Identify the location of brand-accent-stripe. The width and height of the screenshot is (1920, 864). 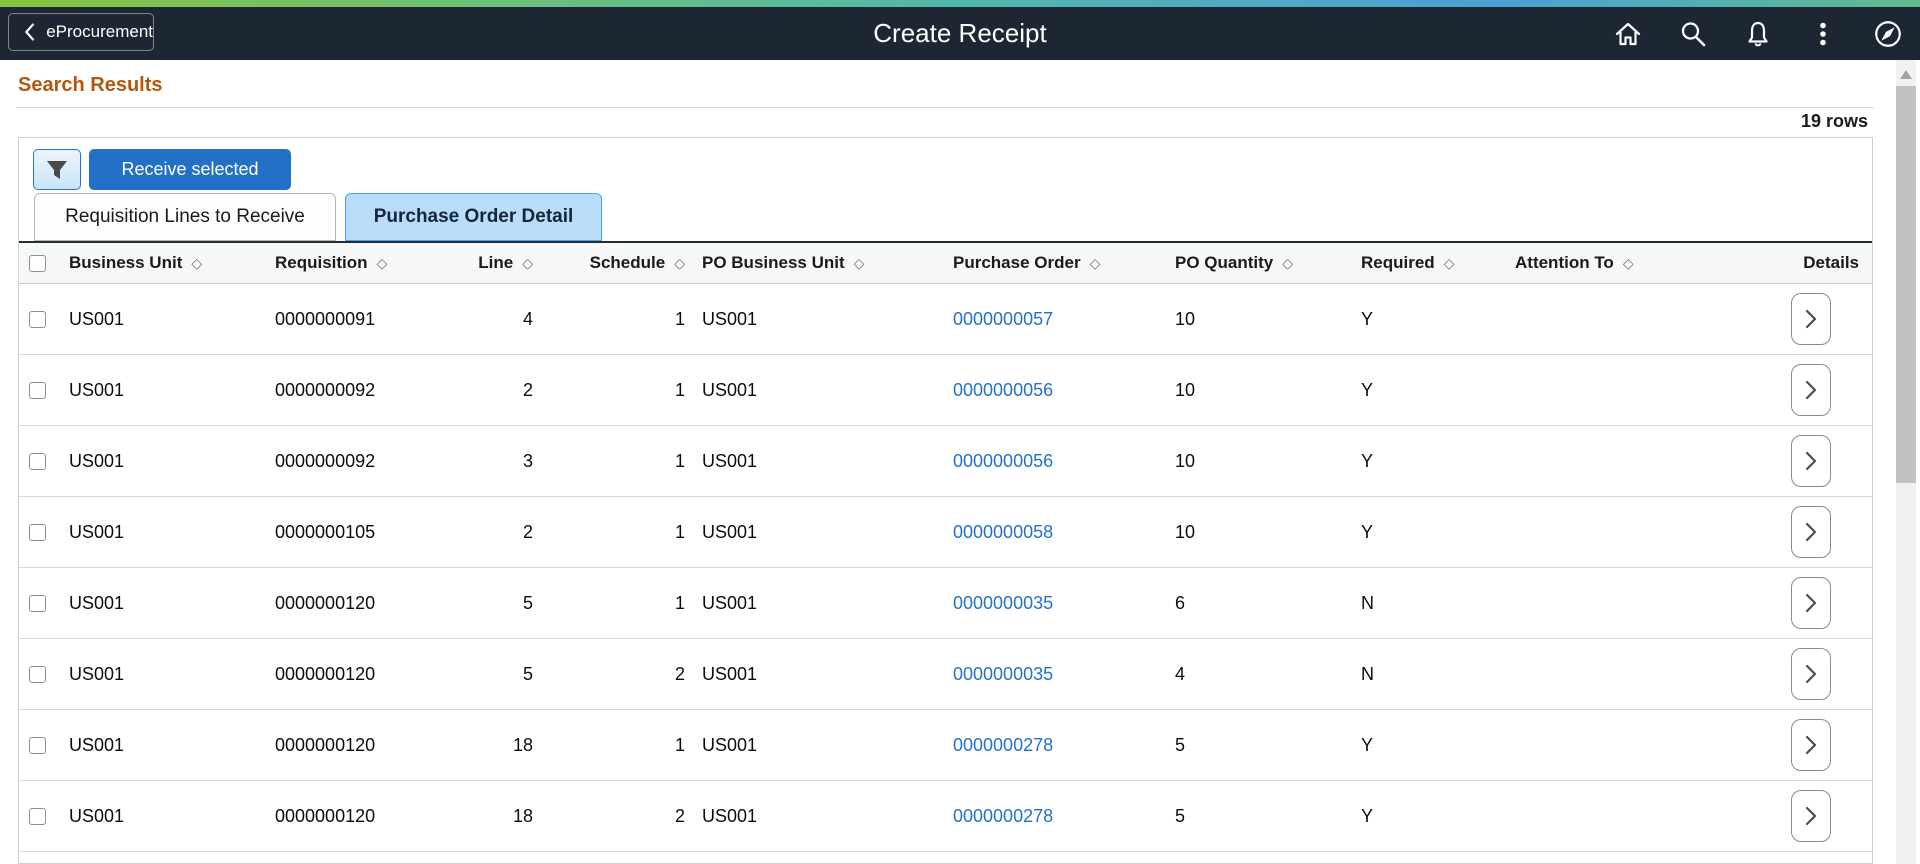
(960, 3).